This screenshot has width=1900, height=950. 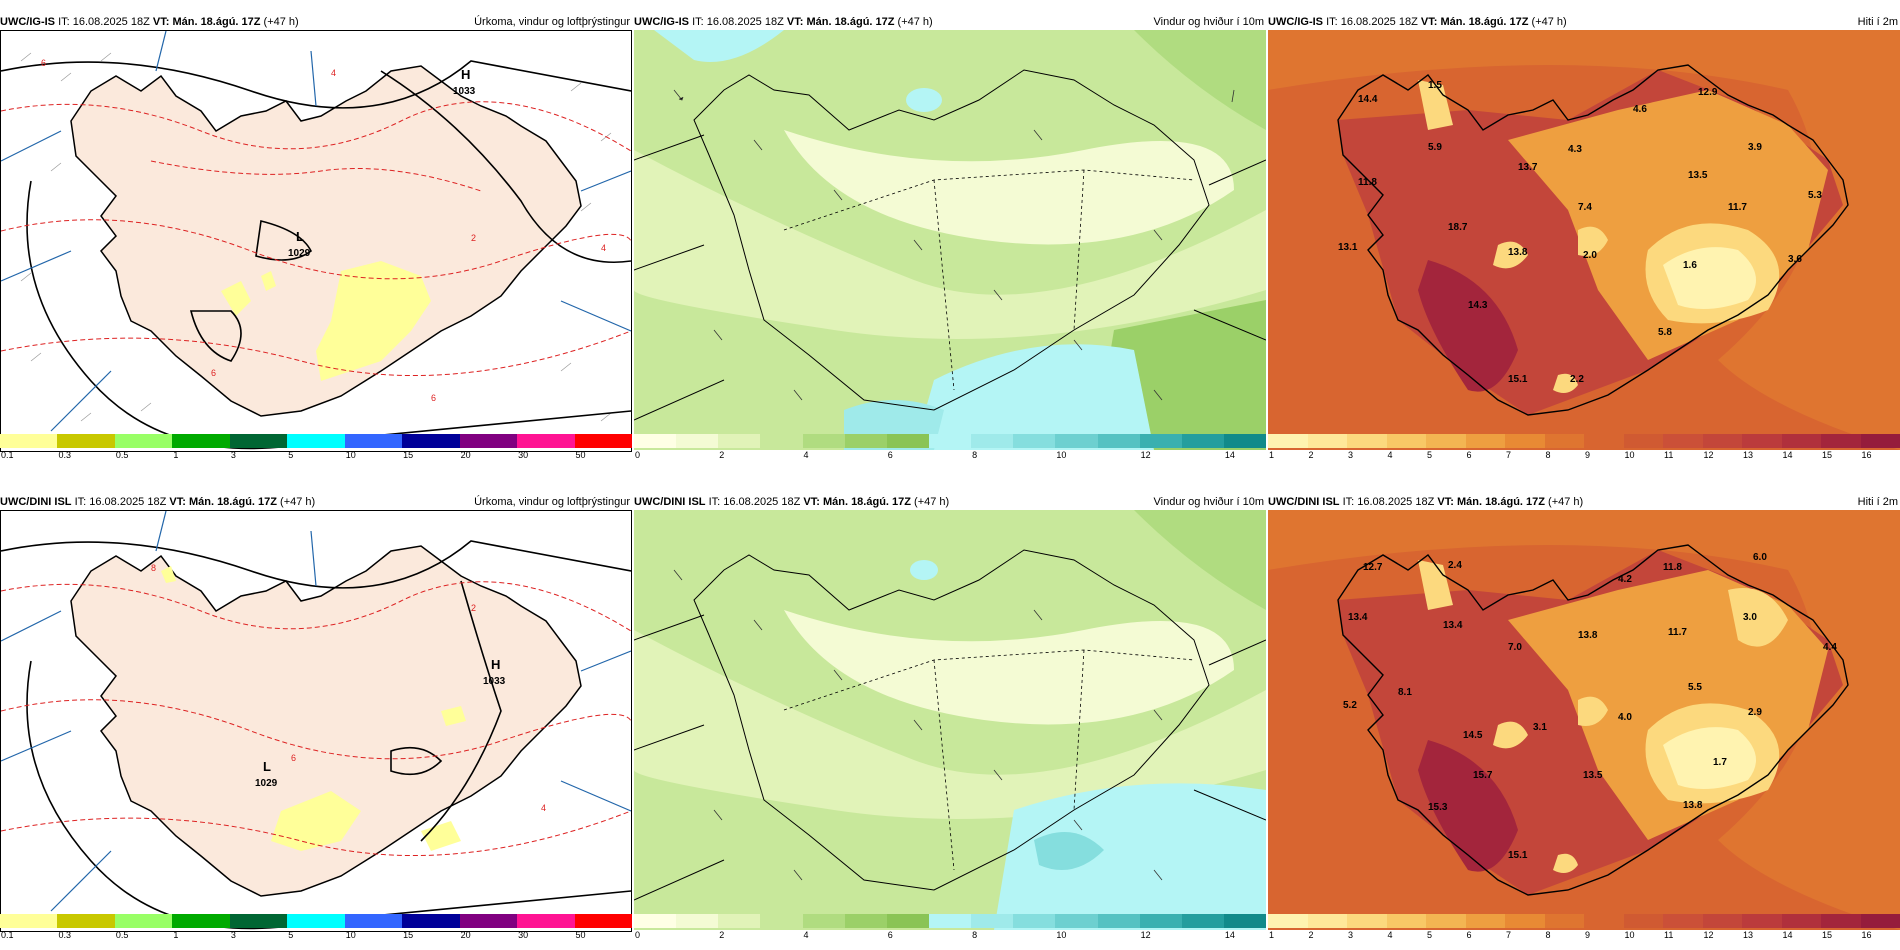 I want to click on precip-map: 8 2 6 4 H 1033 L 1029, so click(x=316, y=721).